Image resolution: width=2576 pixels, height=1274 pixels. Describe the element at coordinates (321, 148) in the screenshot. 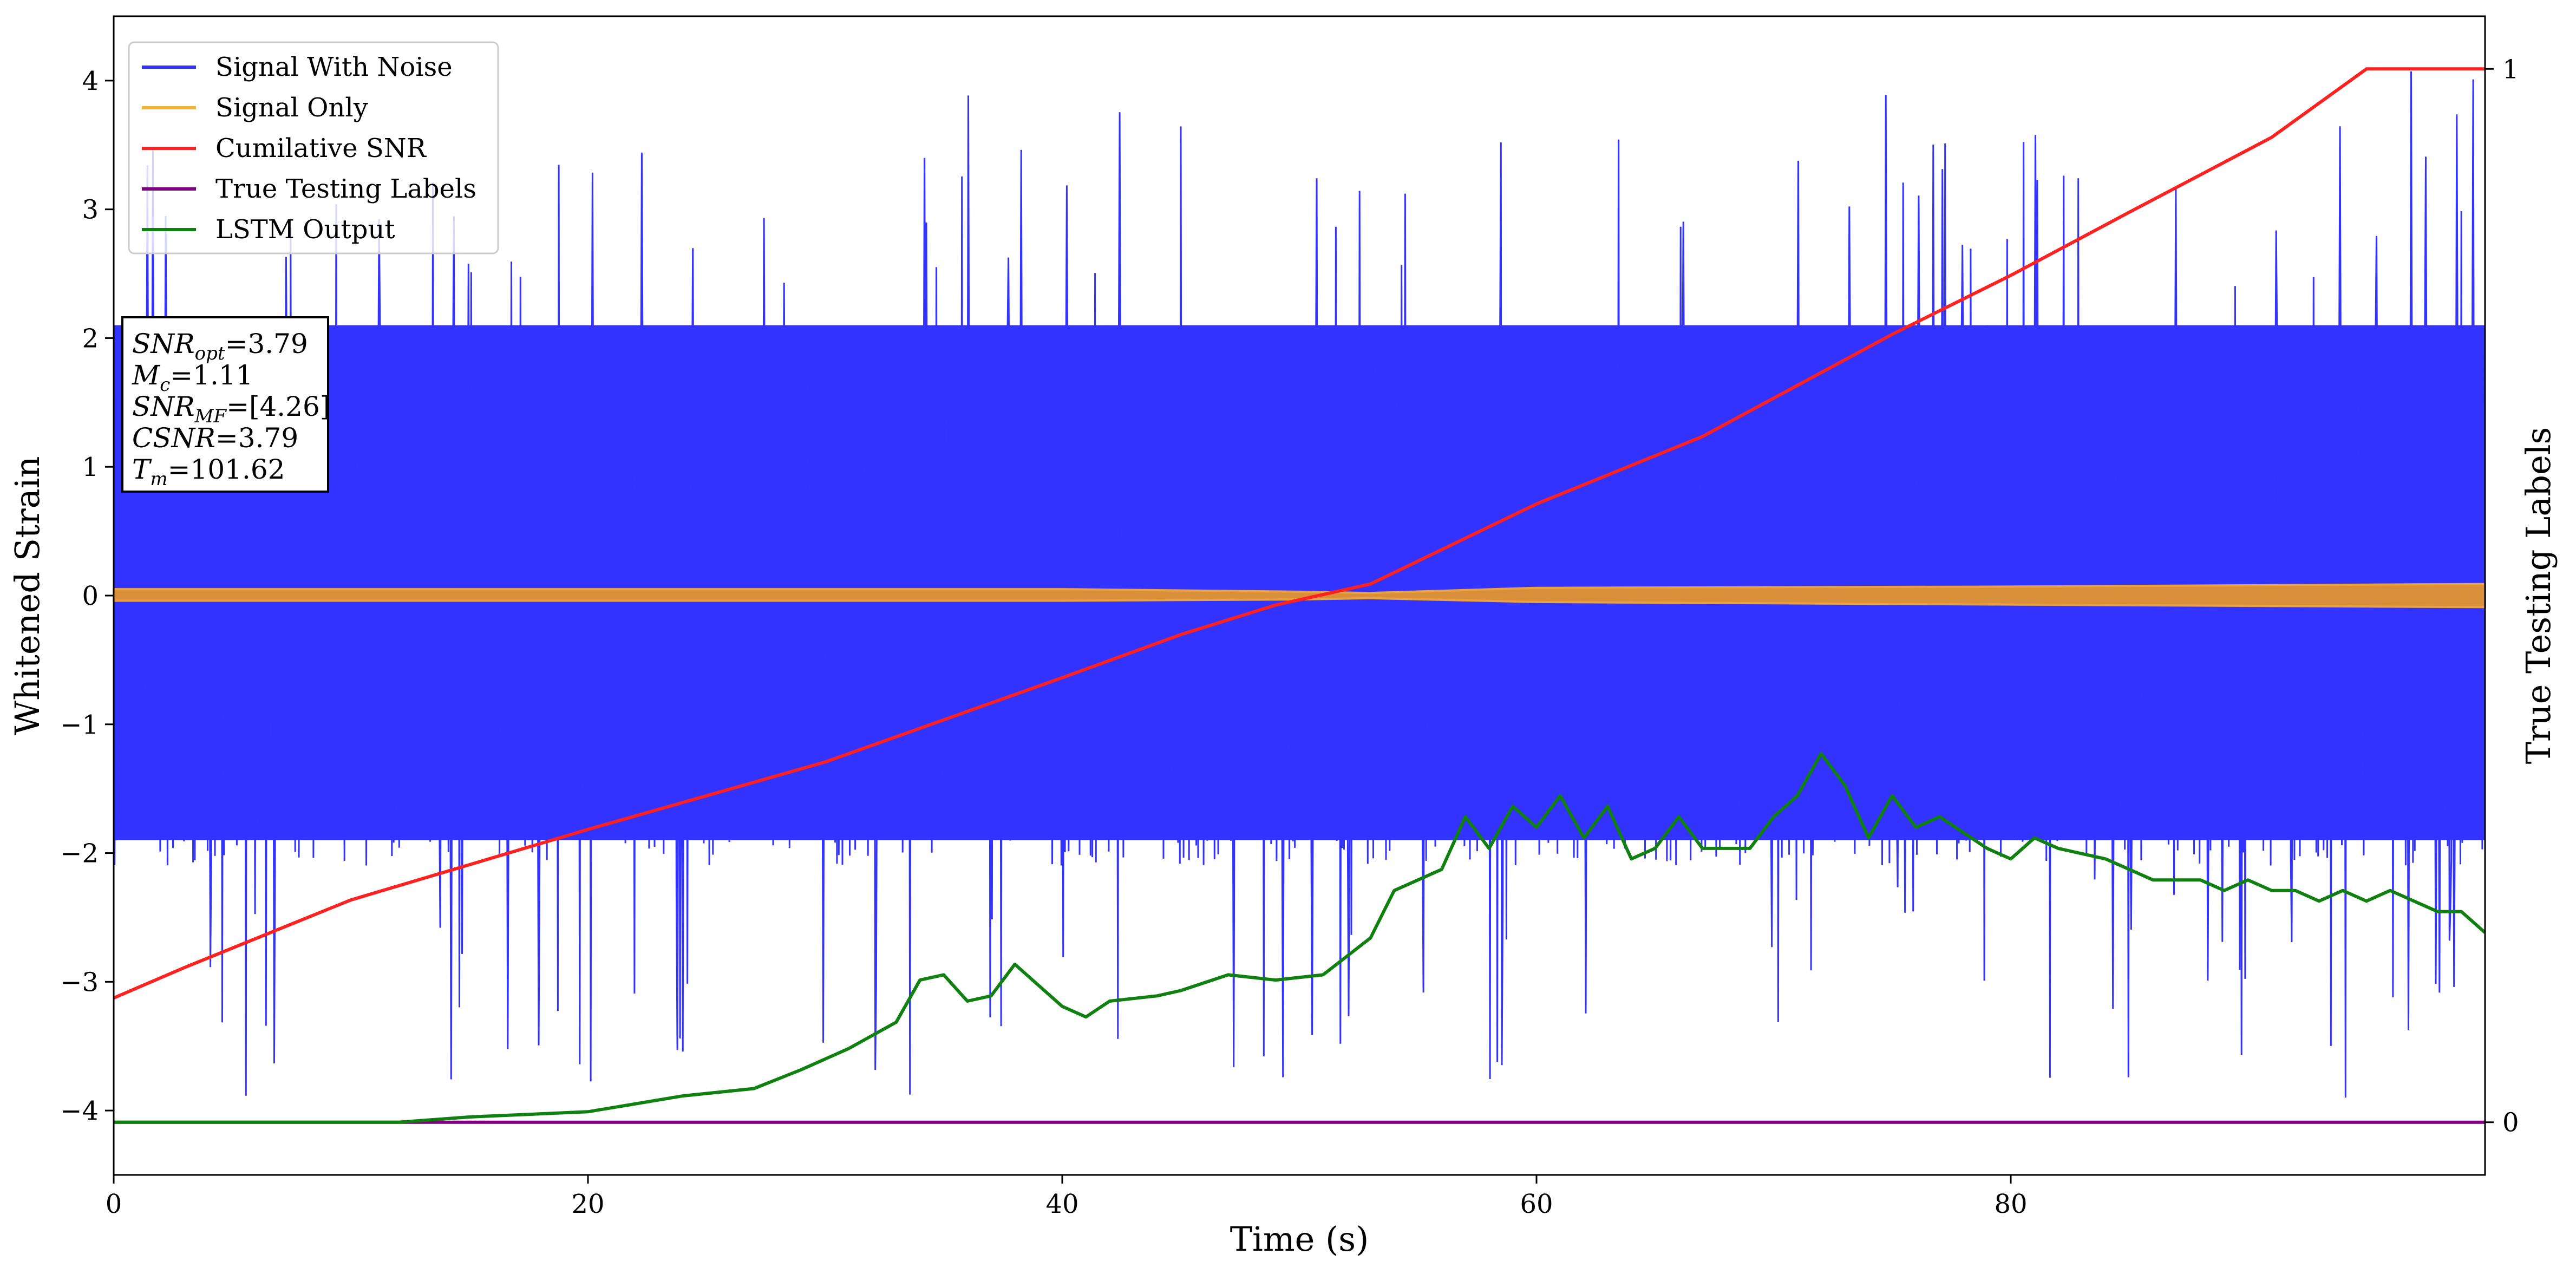

I see `legend-label: Cumilative SNR` at that location.